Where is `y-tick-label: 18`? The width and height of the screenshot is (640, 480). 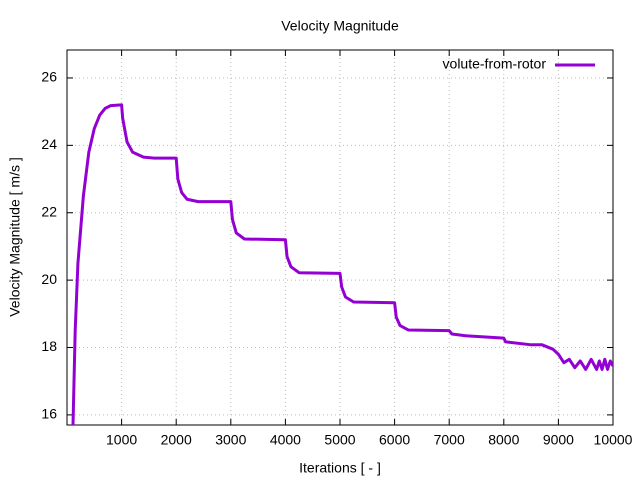 y-tick-label: 18 is located at coordinates (49, 346).